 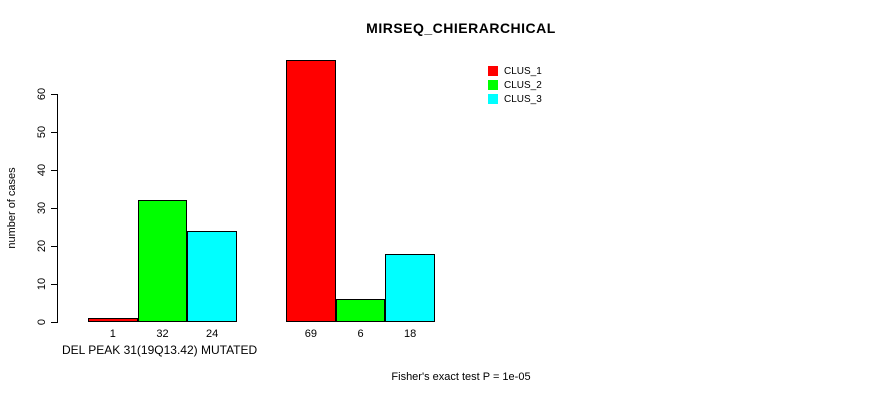 What do you see at coordinates (523, 99) in the screenshot?
I see `legend-label: CLUS_3` at bounding box center [523, 99].